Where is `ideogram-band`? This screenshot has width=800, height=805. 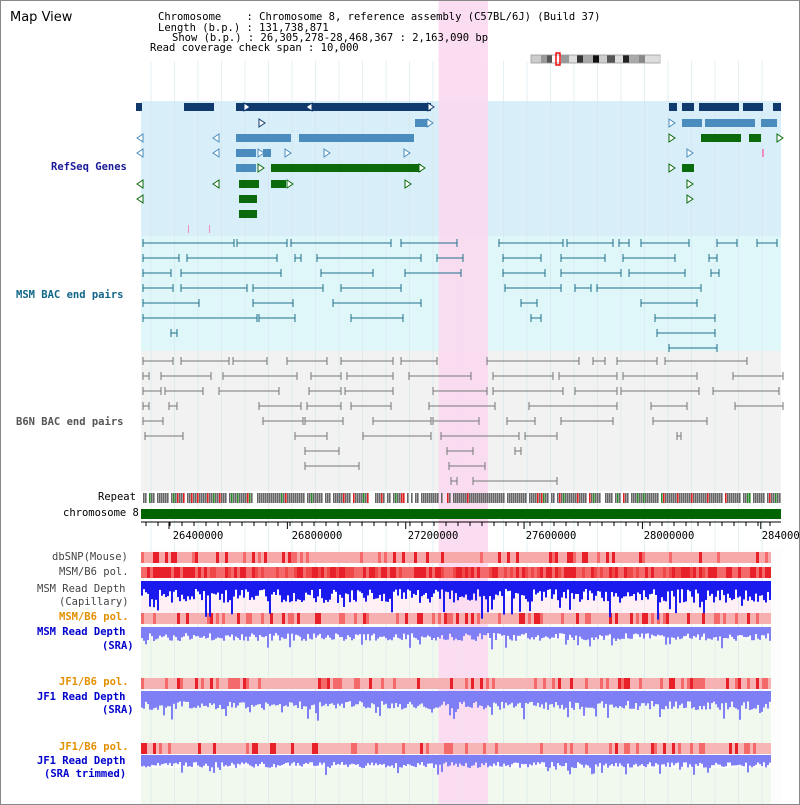
ideogram-band is located at coordinates (596, 59).